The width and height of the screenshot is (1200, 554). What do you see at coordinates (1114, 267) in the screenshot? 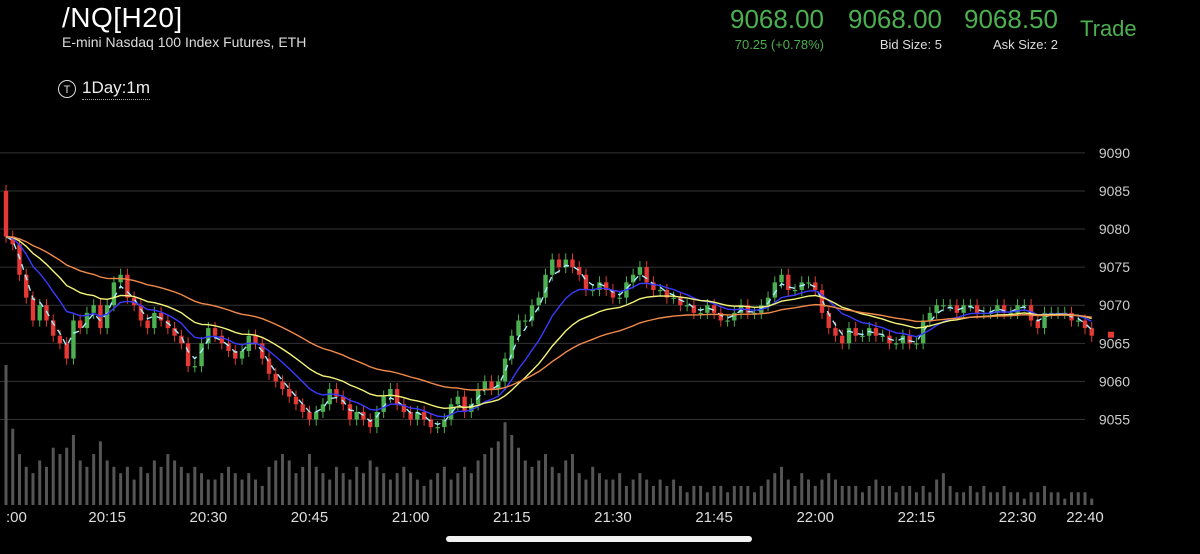
I see `y-tick-label: 9075` at bounding box center [1114, 267].